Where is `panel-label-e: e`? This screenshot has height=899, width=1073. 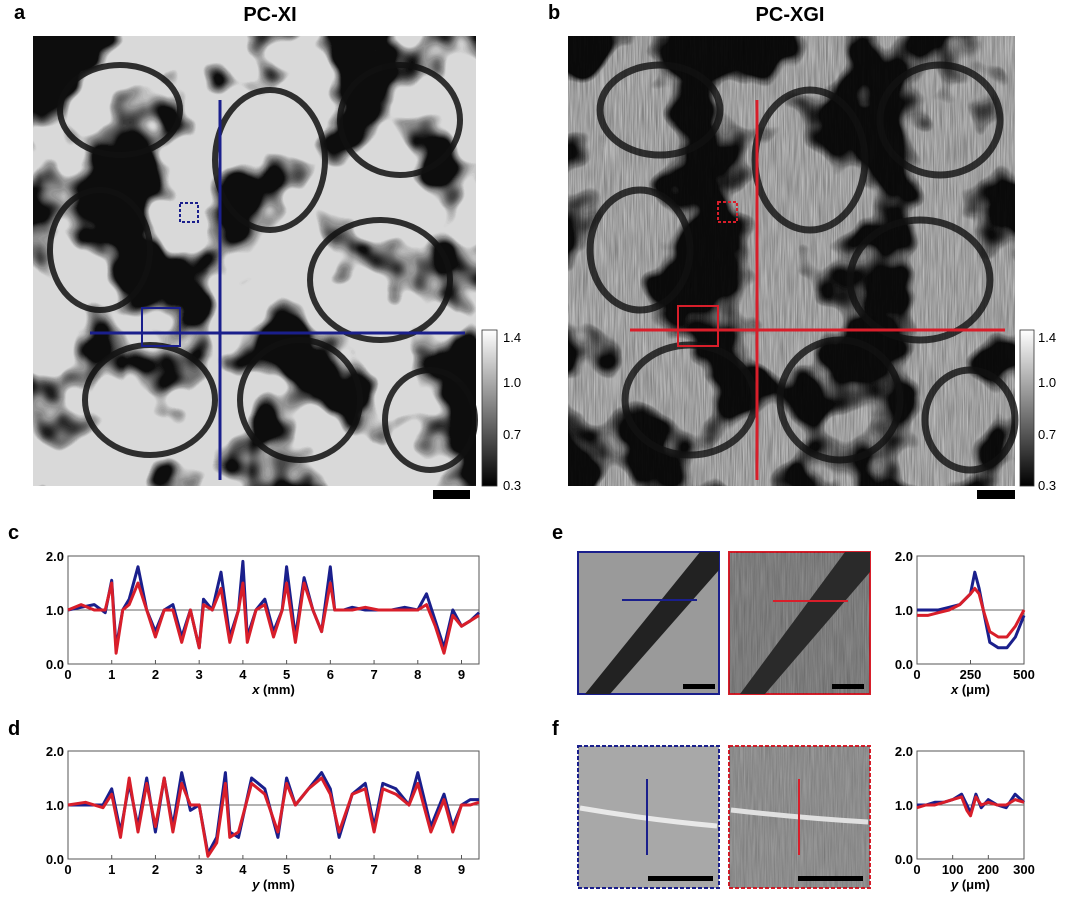 panel-label-e: e is located at coordinates (558, 533).